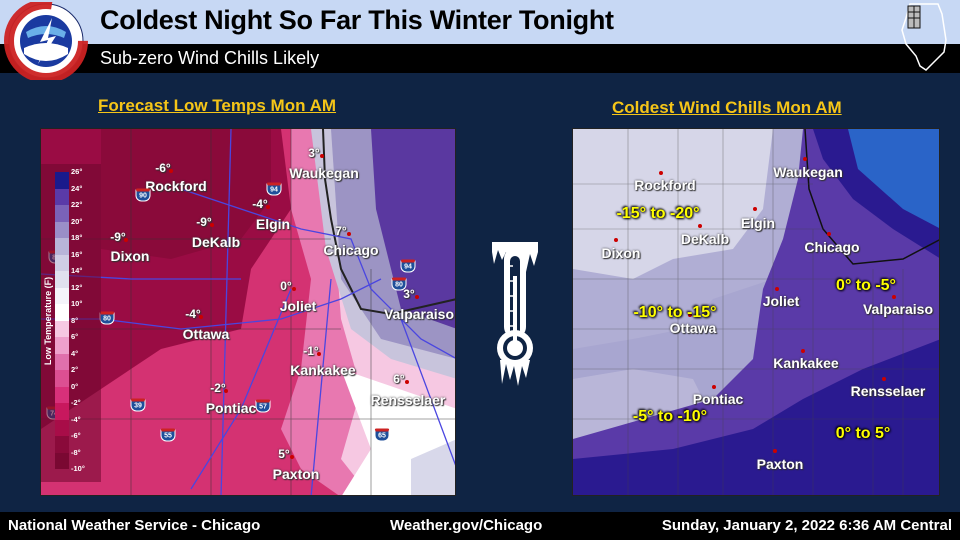 The height and width of the screenshot is (540, 960). I want to click on legend-tick: 22°, so click(77, 204).